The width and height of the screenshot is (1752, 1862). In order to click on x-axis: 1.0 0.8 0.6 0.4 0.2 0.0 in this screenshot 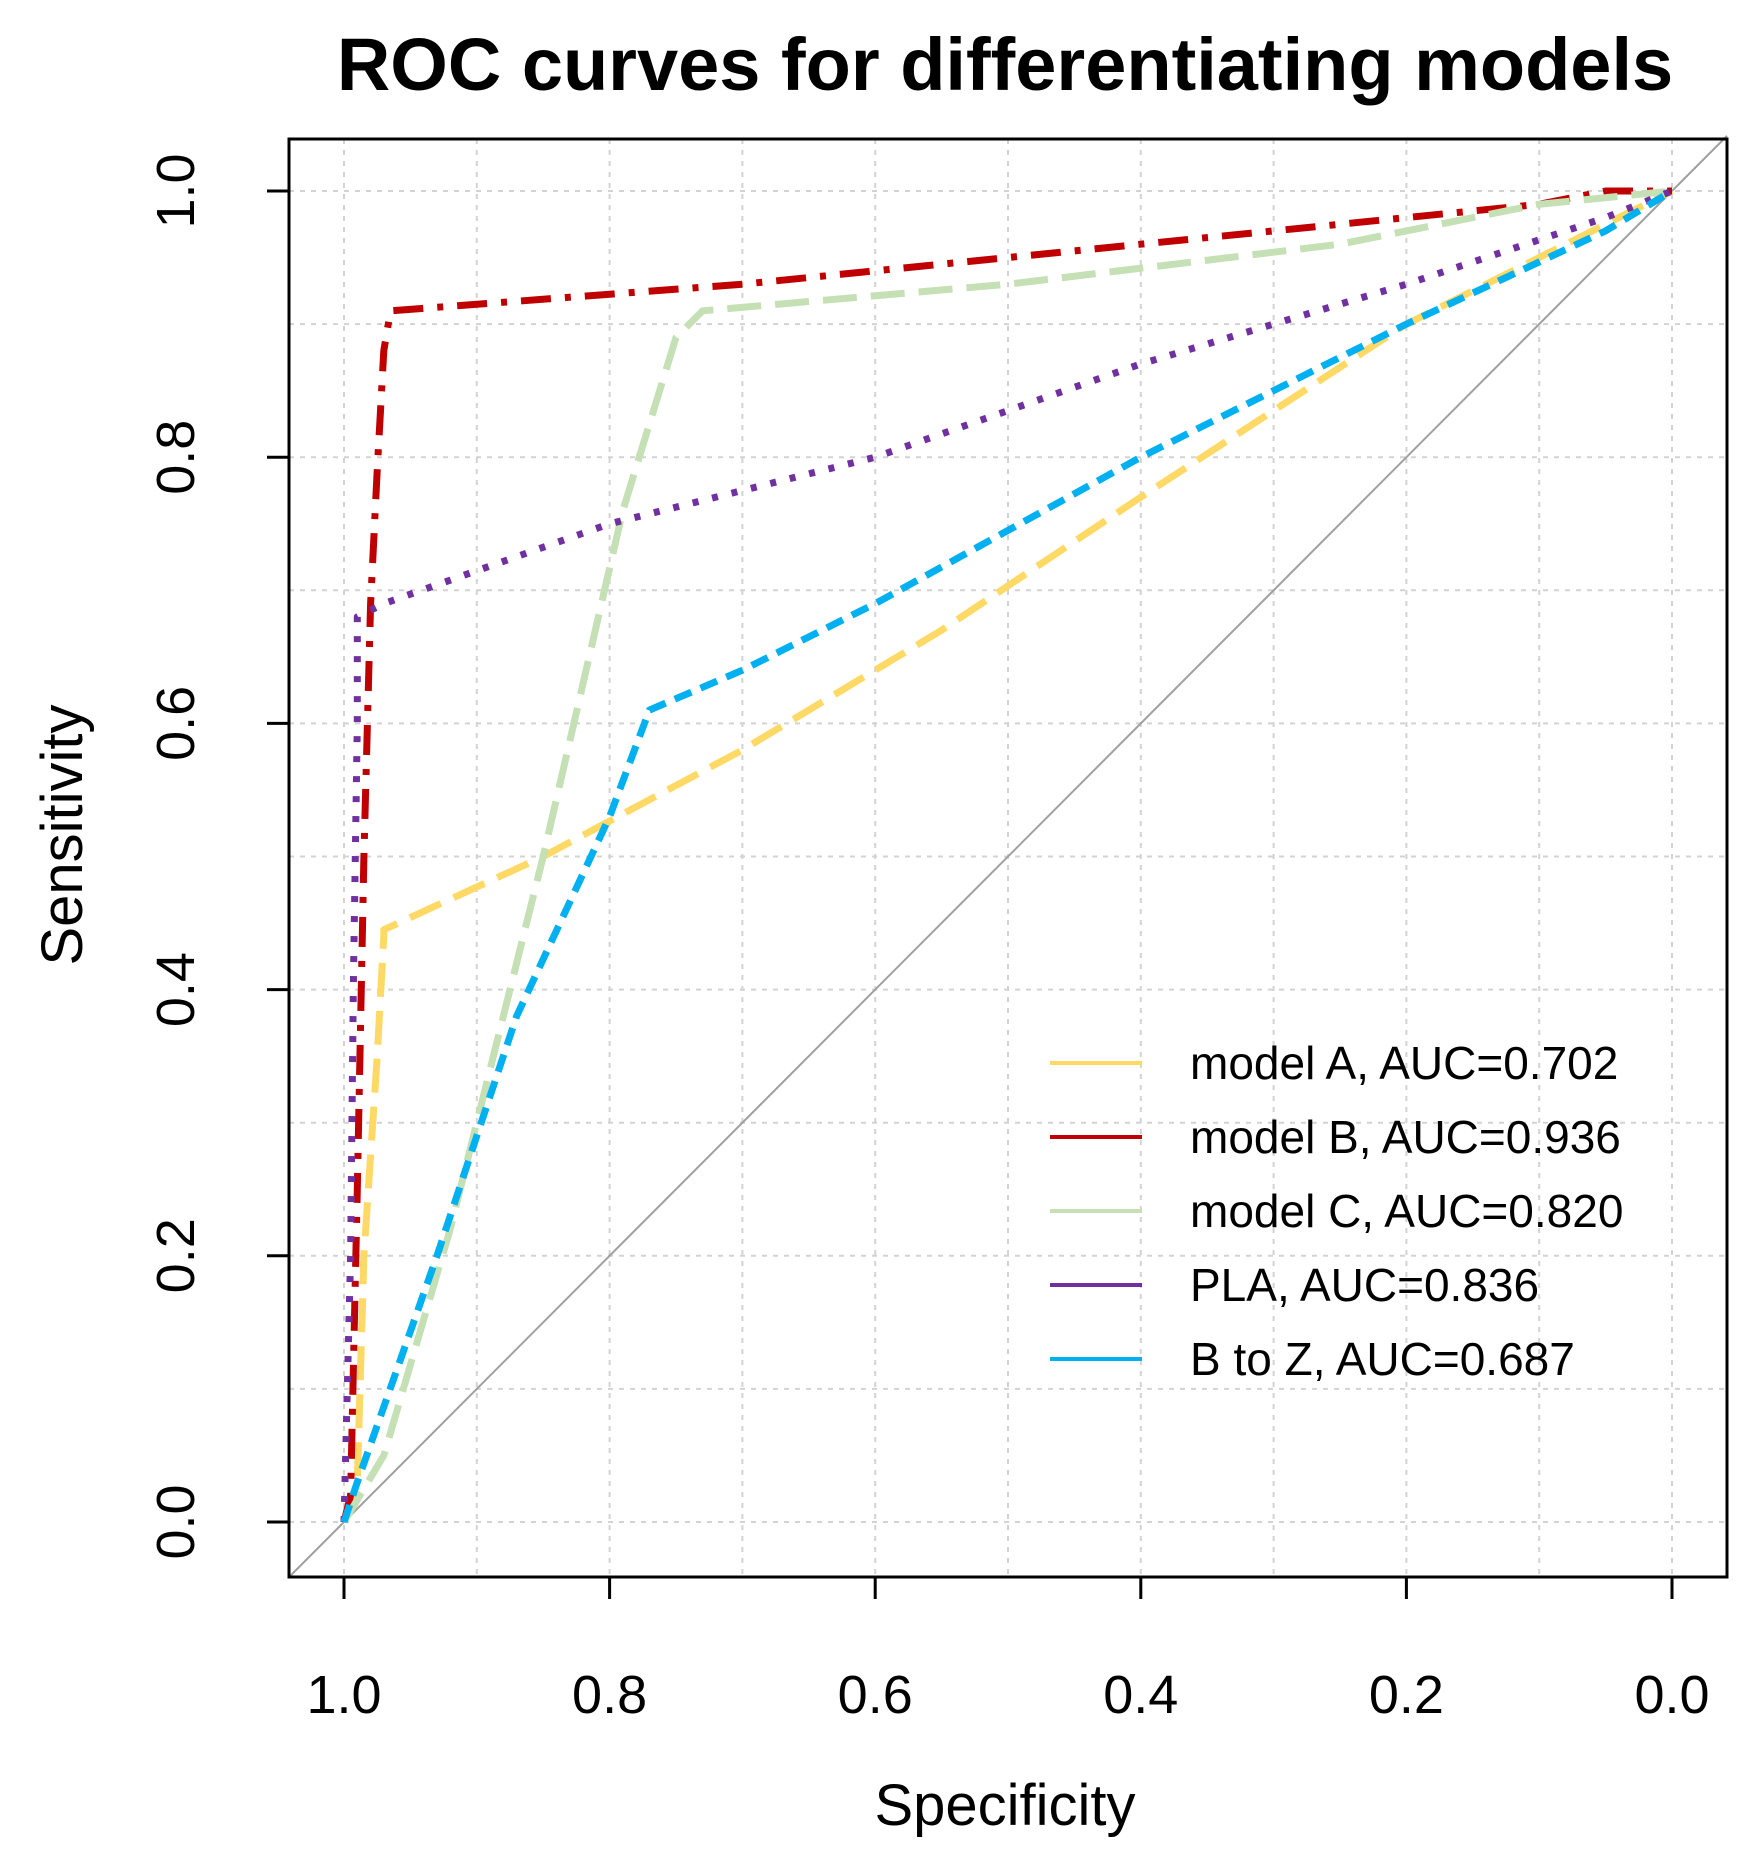, I will do `click(1008, 1650)`.